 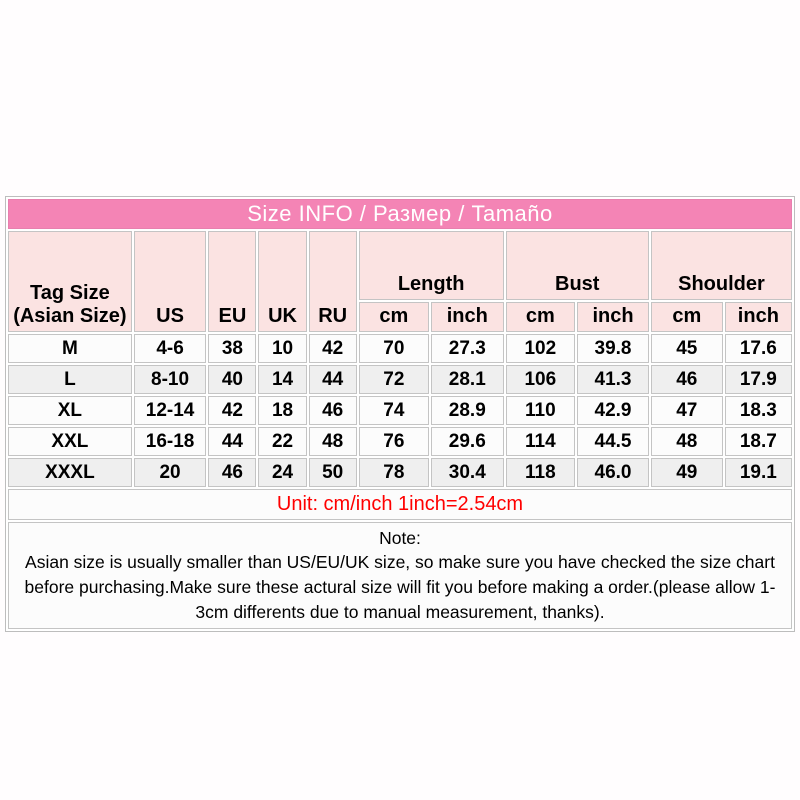 I want to click on cell-length-cm: 74, so click(x=393, y=410).